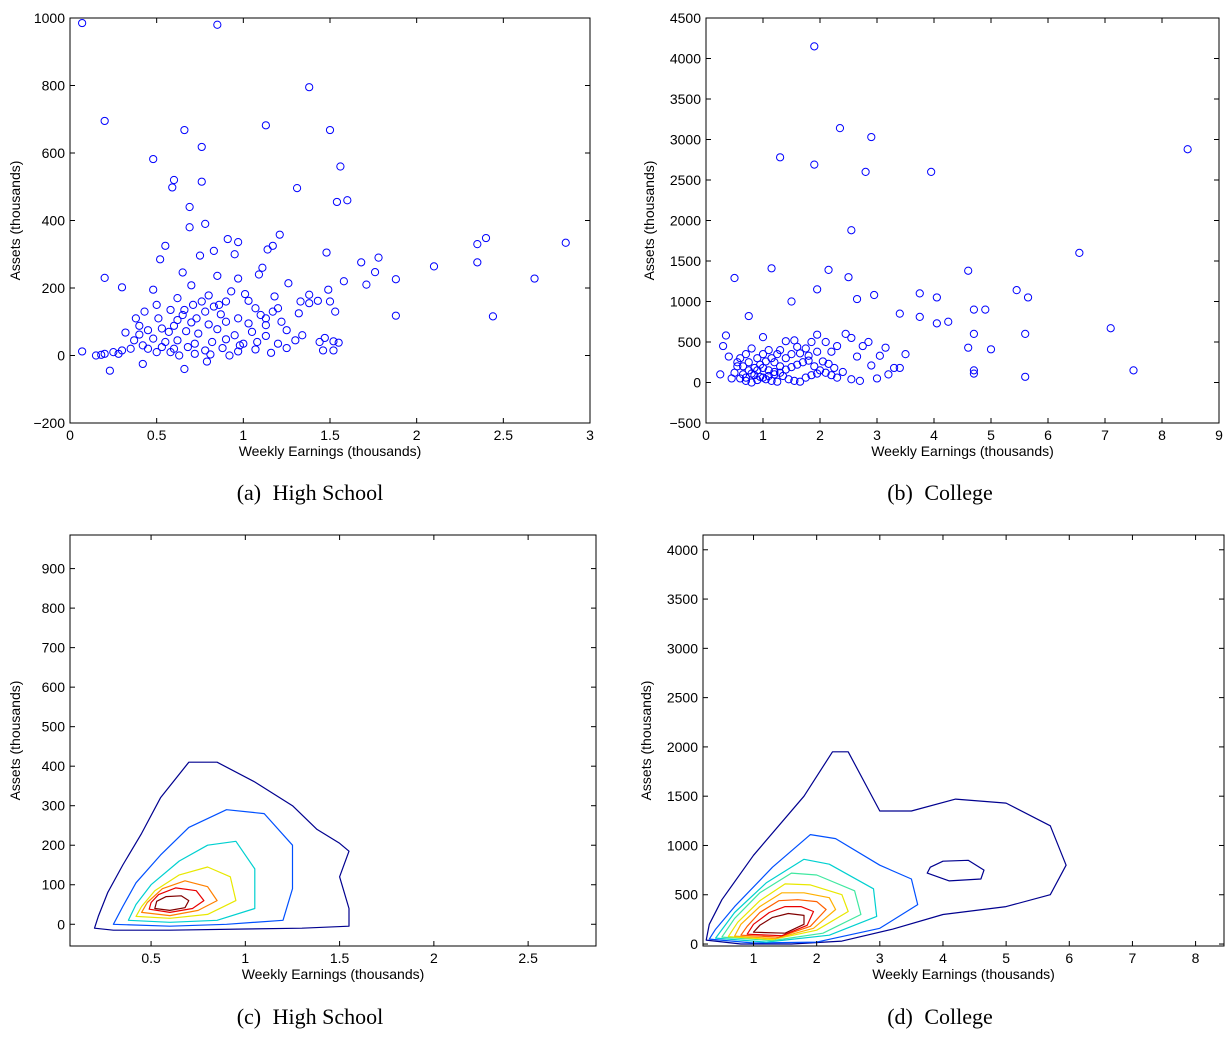 The width and height of the screenshot is (1229, 1037). Describe the element at coordinates (900, 1016) in the screenshot. I see `caption-d-label: (d)` at that location.